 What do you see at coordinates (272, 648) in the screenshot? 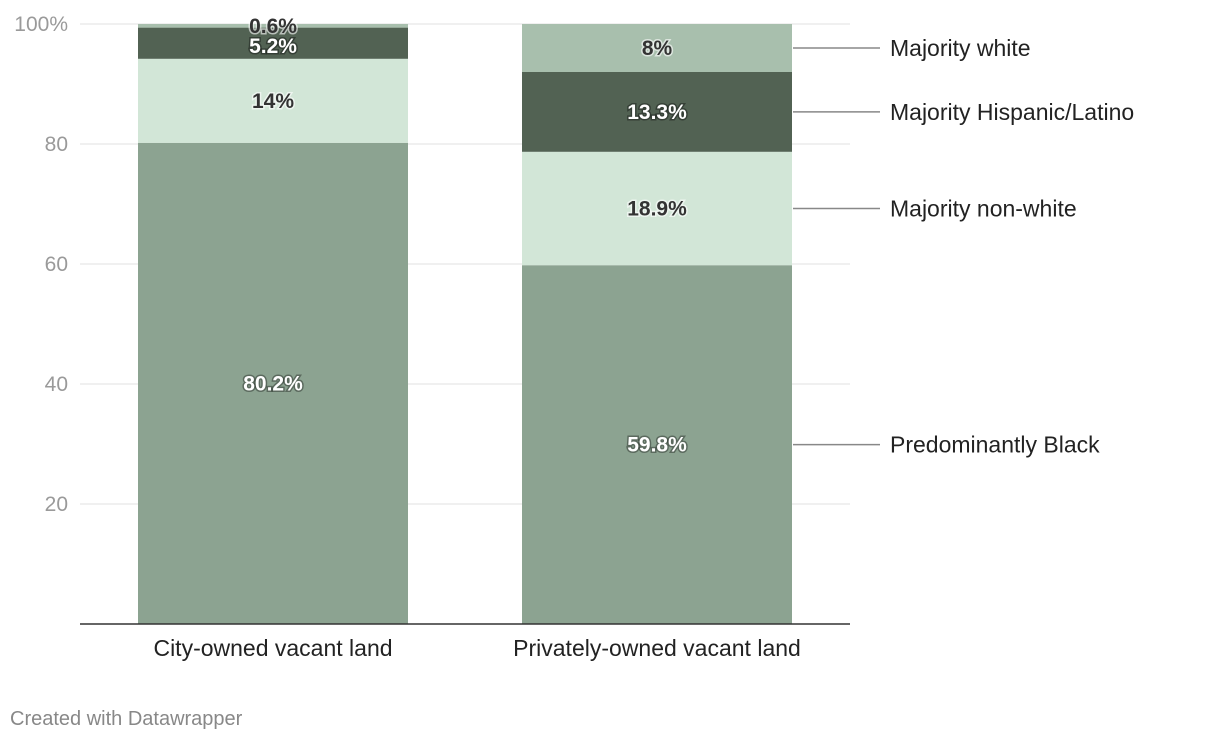
I see `x-category-label: City-owned vacant land` at bounding box center [272, 648].